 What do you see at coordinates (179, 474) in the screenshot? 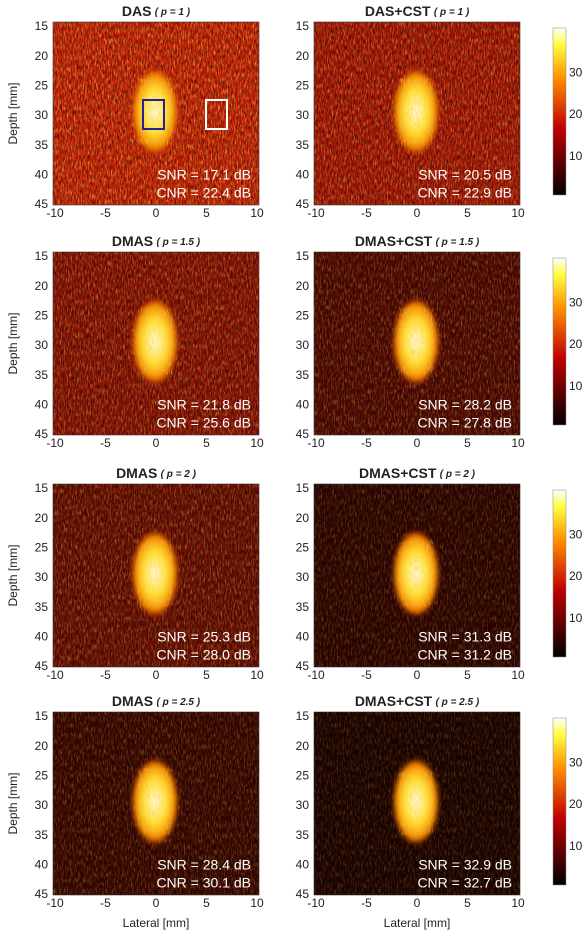
I see `title-param: ( p = 2 )` at bounding box center [179, 474].